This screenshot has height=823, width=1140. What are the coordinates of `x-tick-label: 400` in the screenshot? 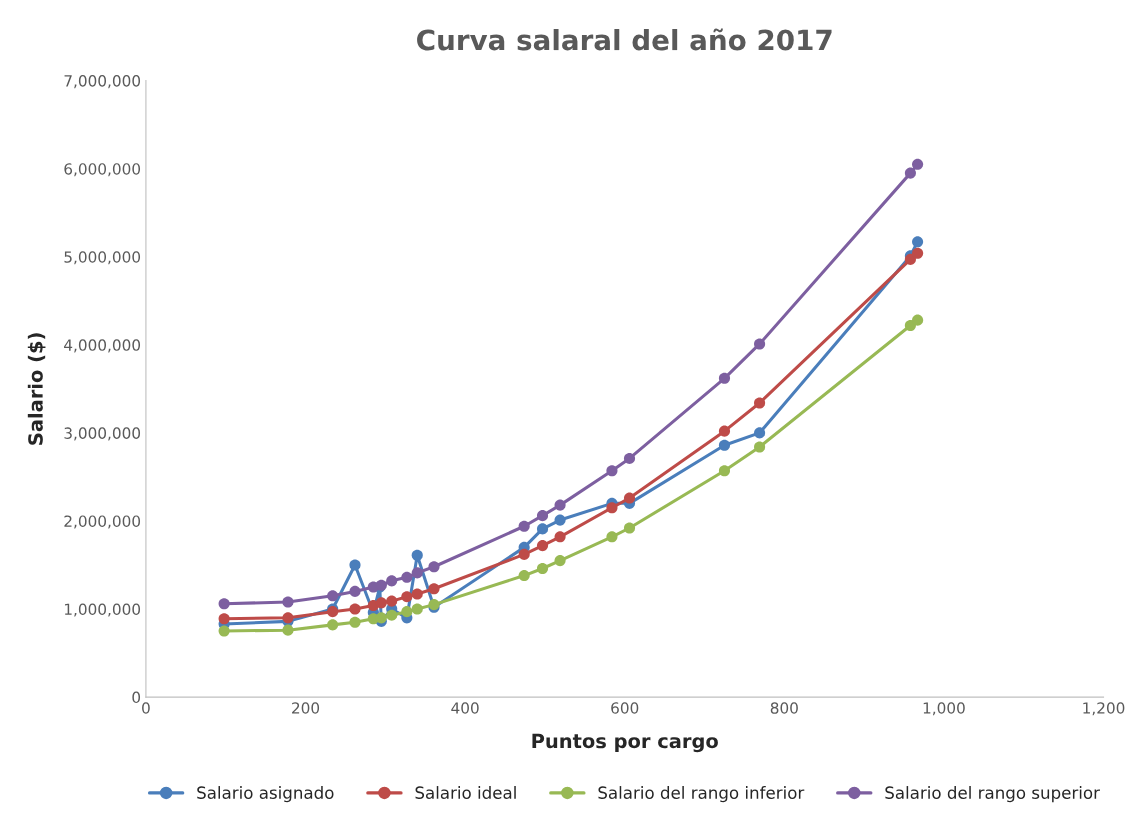 It's located at (465, 708).